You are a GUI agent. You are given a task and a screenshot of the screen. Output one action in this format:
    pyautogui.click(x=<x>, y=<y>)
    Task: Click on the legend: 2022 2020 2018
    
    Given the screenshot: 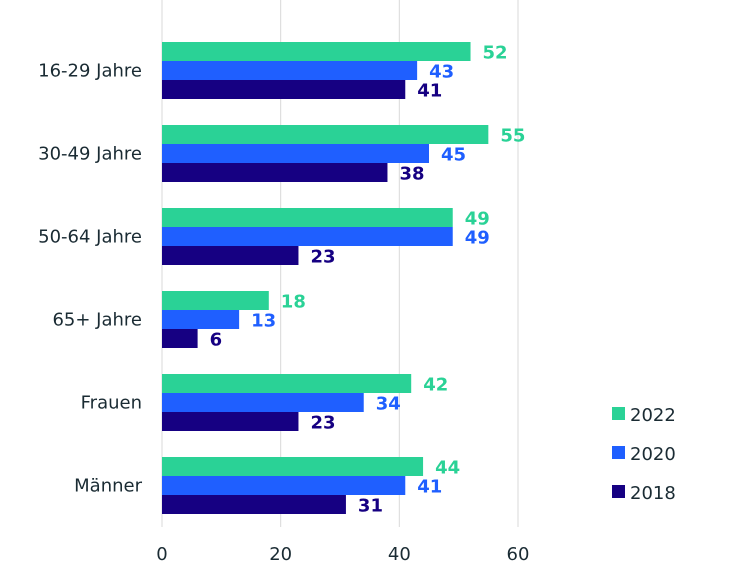 What is the action you would take?
    pyautogui.click(x=644, y=454)
    